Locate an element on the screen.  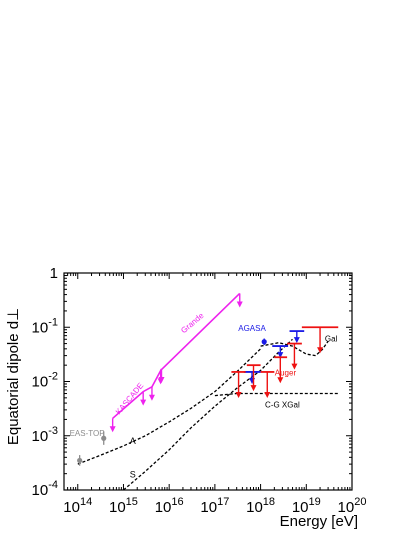
annotation-kascade: KASCADE is located at coordinates (129, 398).